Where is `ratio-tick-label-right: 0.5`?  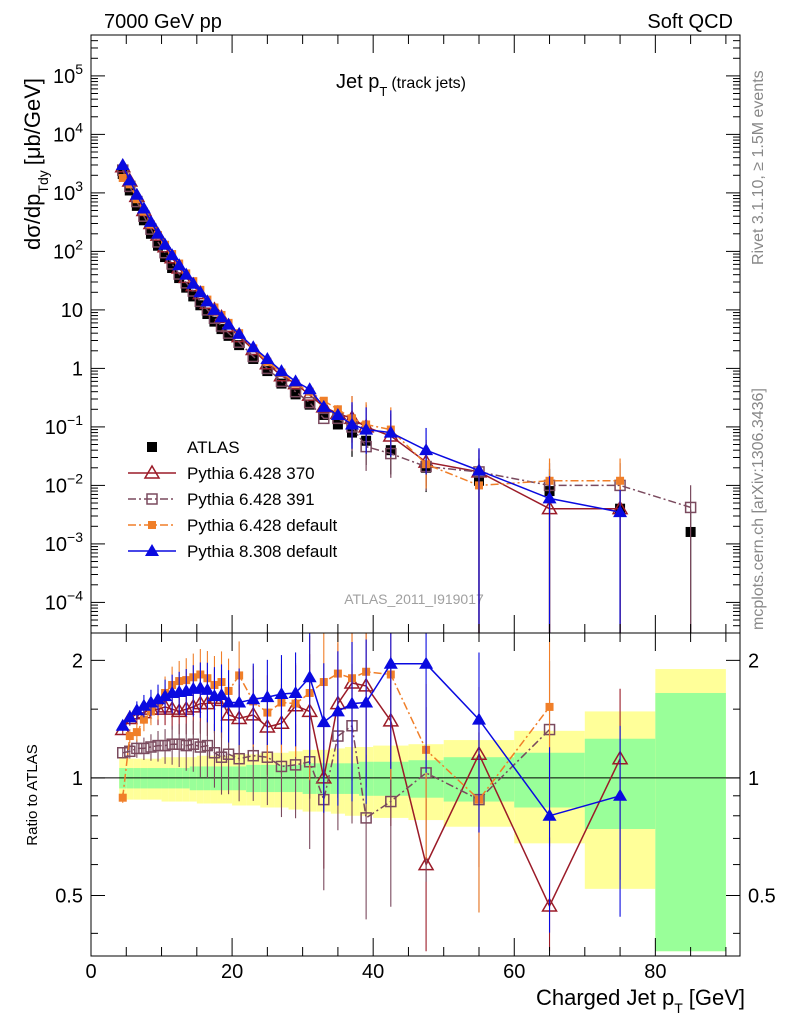
ratio-tick-label-right: 0.5 is located at coordinates (762, 897).